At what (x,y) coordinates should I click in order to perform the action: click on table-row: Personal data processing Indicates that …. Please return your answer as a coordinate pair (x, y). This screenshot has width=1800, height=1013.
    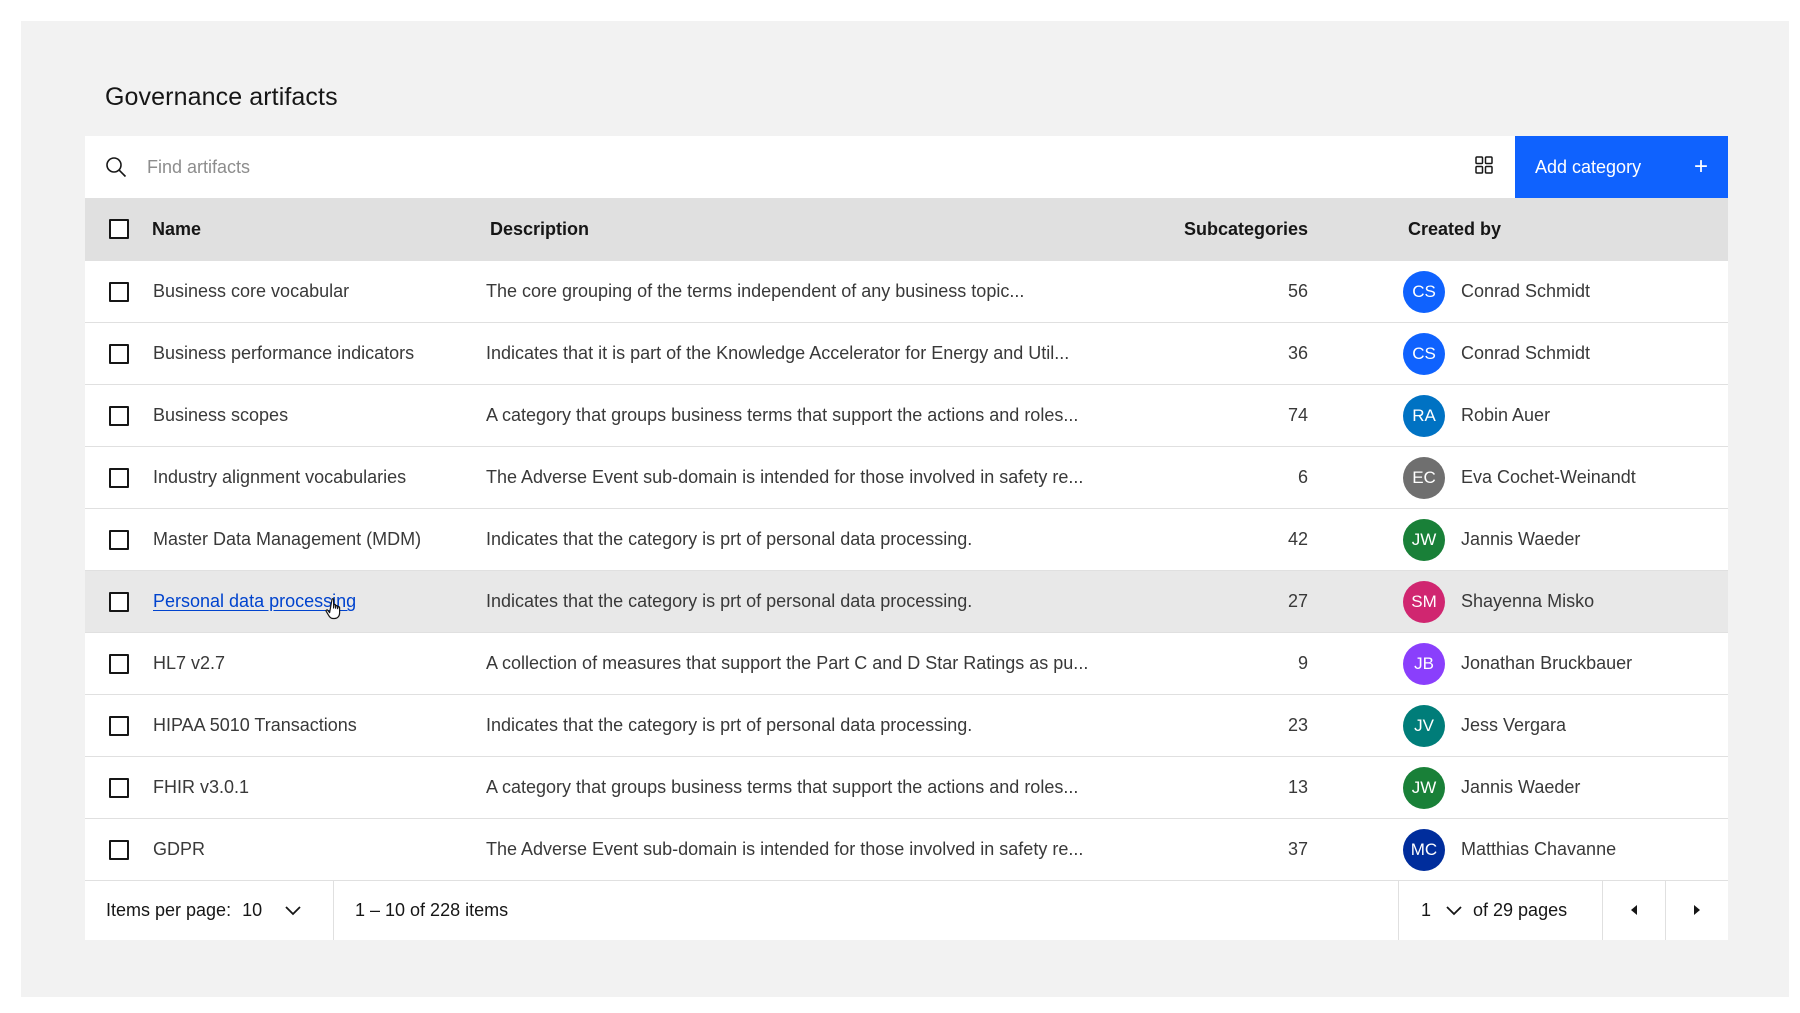
    Looking at the image, I should click on (906, 601).